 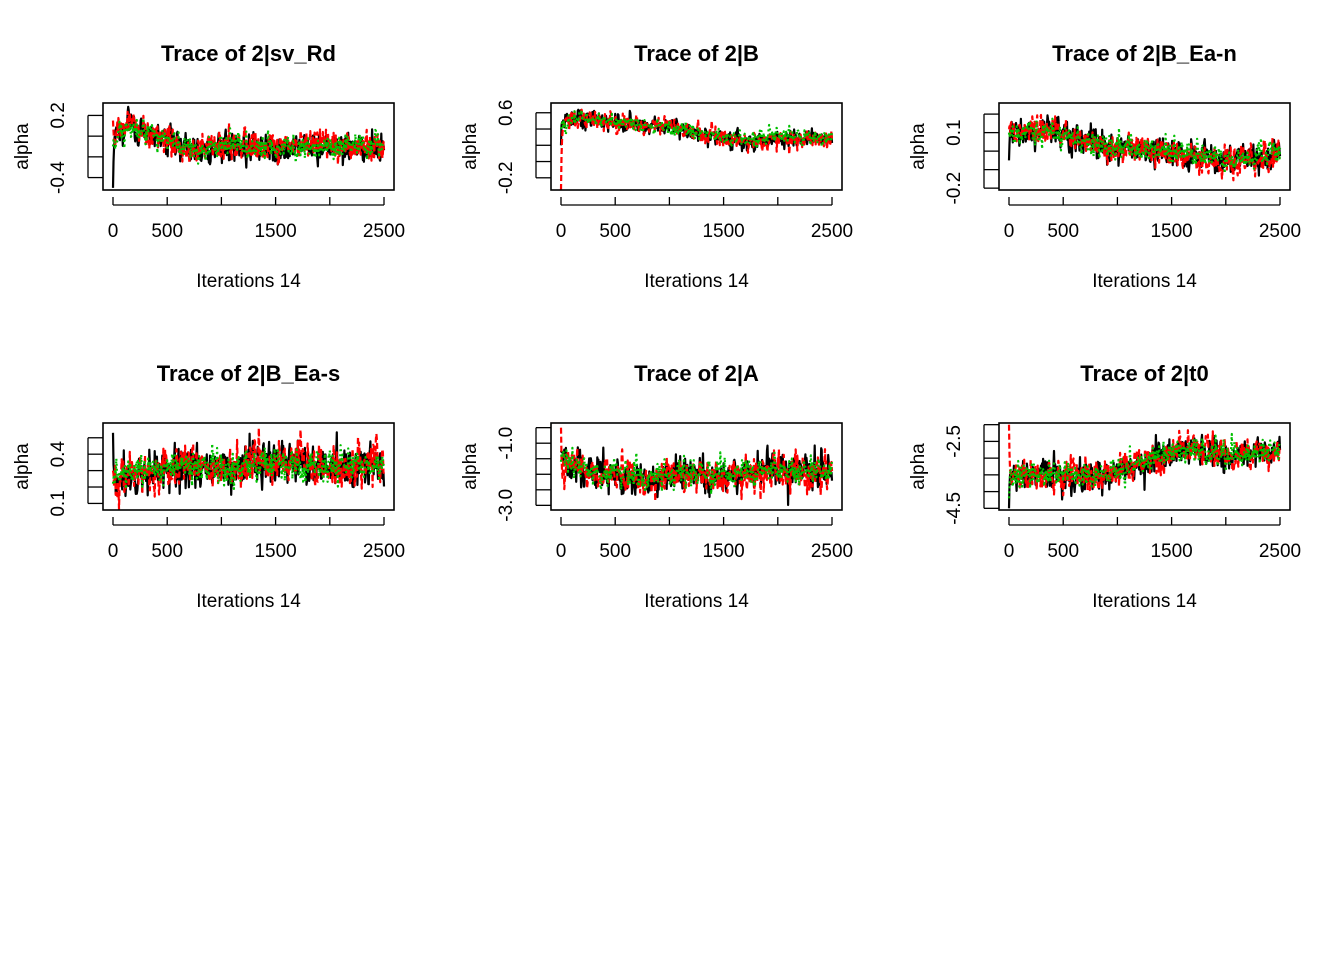 What do you see at coordinates (58, 454) in the screenshot?
I see `y-tick-label: 0.4` at bounding box center [58, 454].